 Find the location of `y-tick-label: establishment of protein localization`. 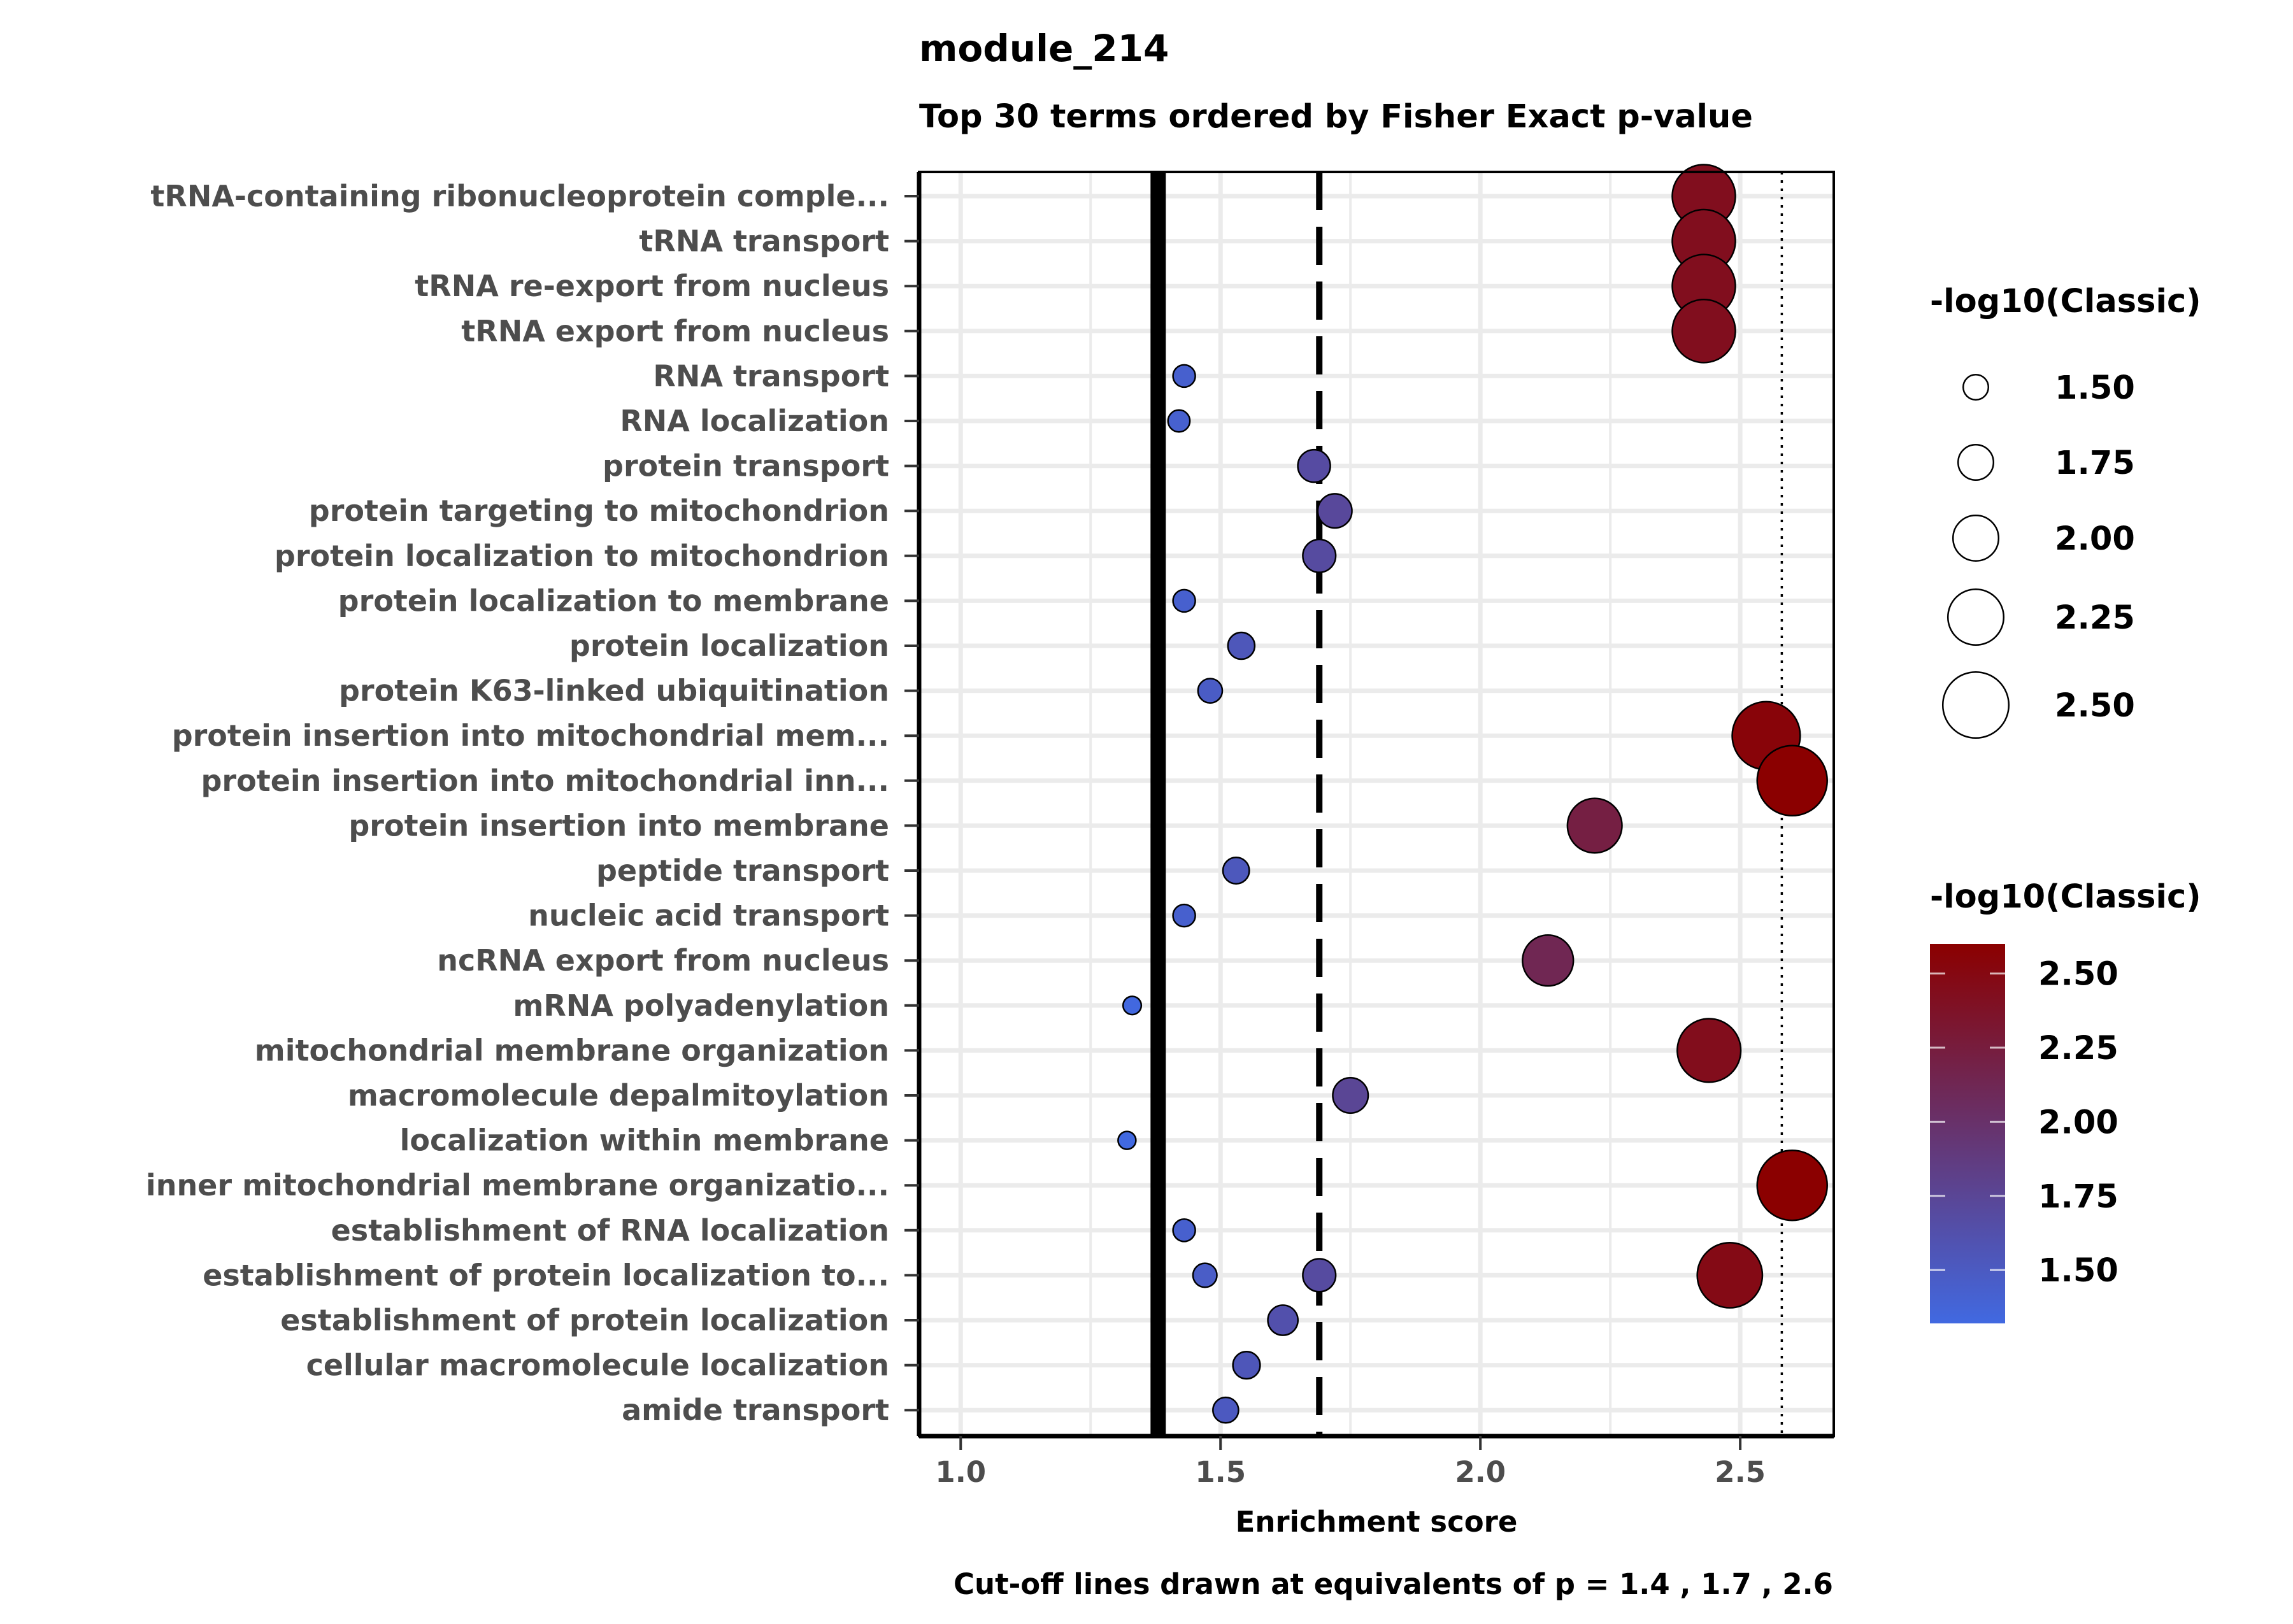

y-tick-label: establishment of protein localization is located at coordinates (584, 1320).